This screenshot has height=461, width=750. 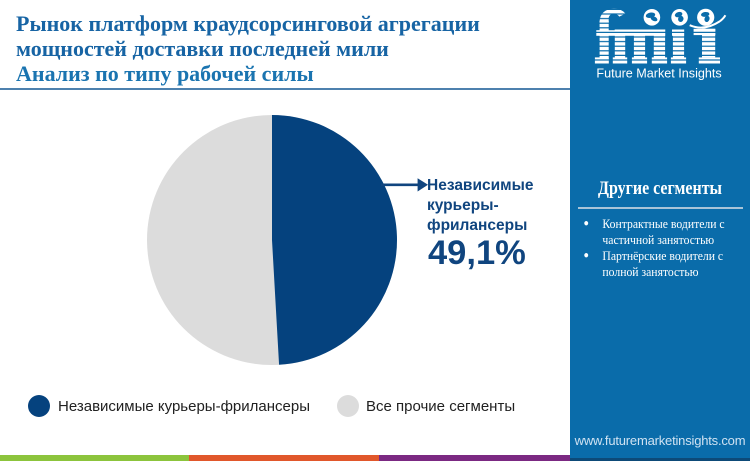 What do you see at coordinates (658, 74) in the screenshot?
I see `svg-text: Future Market Insights` at bounding box center [658, 74].